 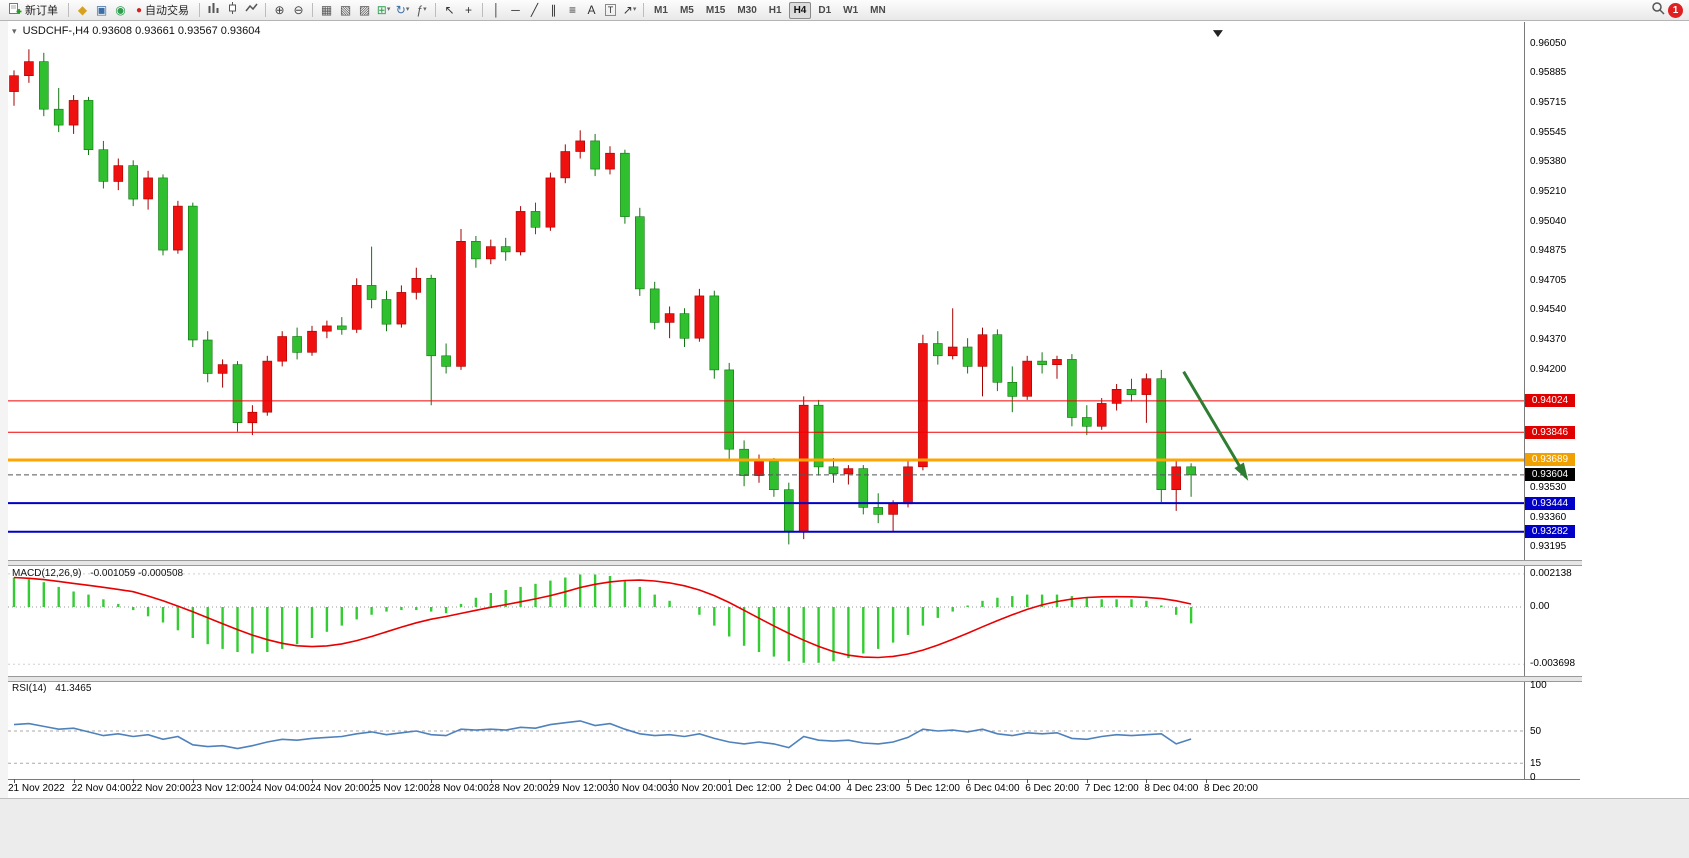 What do you see at coordinates (553, 10) in the screenshot?
I see `channel-icon: ∥` at bounding box center [553, 10].